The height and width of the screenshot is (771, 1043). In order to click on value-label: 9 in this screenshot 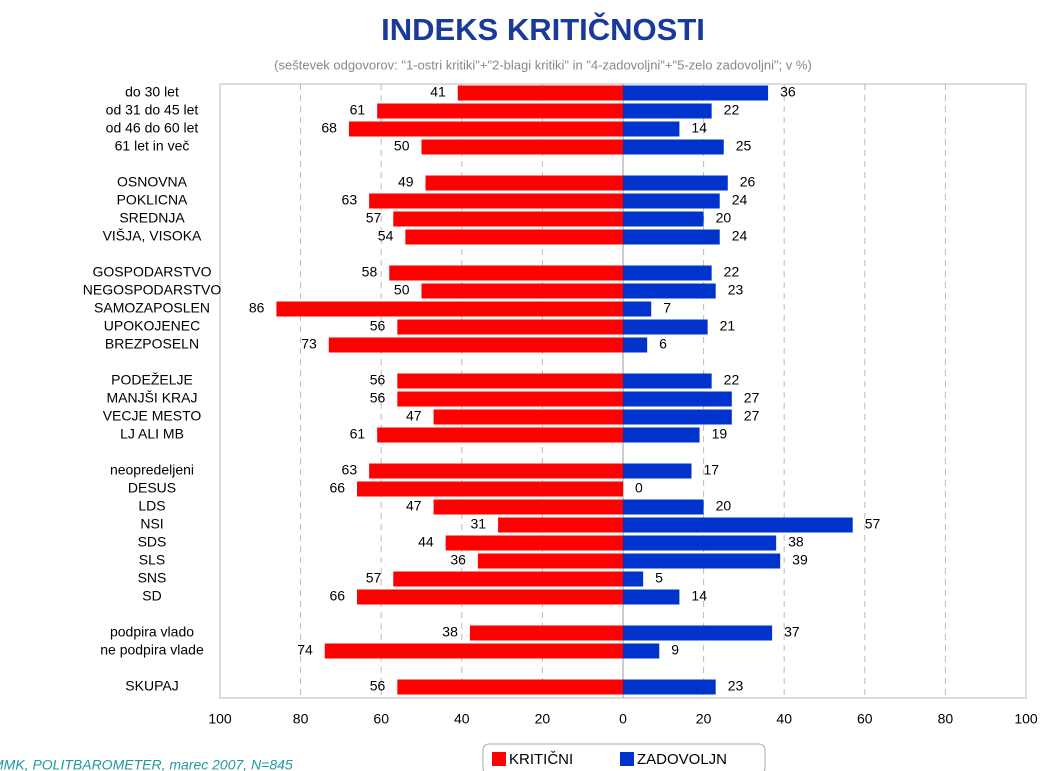, I will do `click(675, 650)`.